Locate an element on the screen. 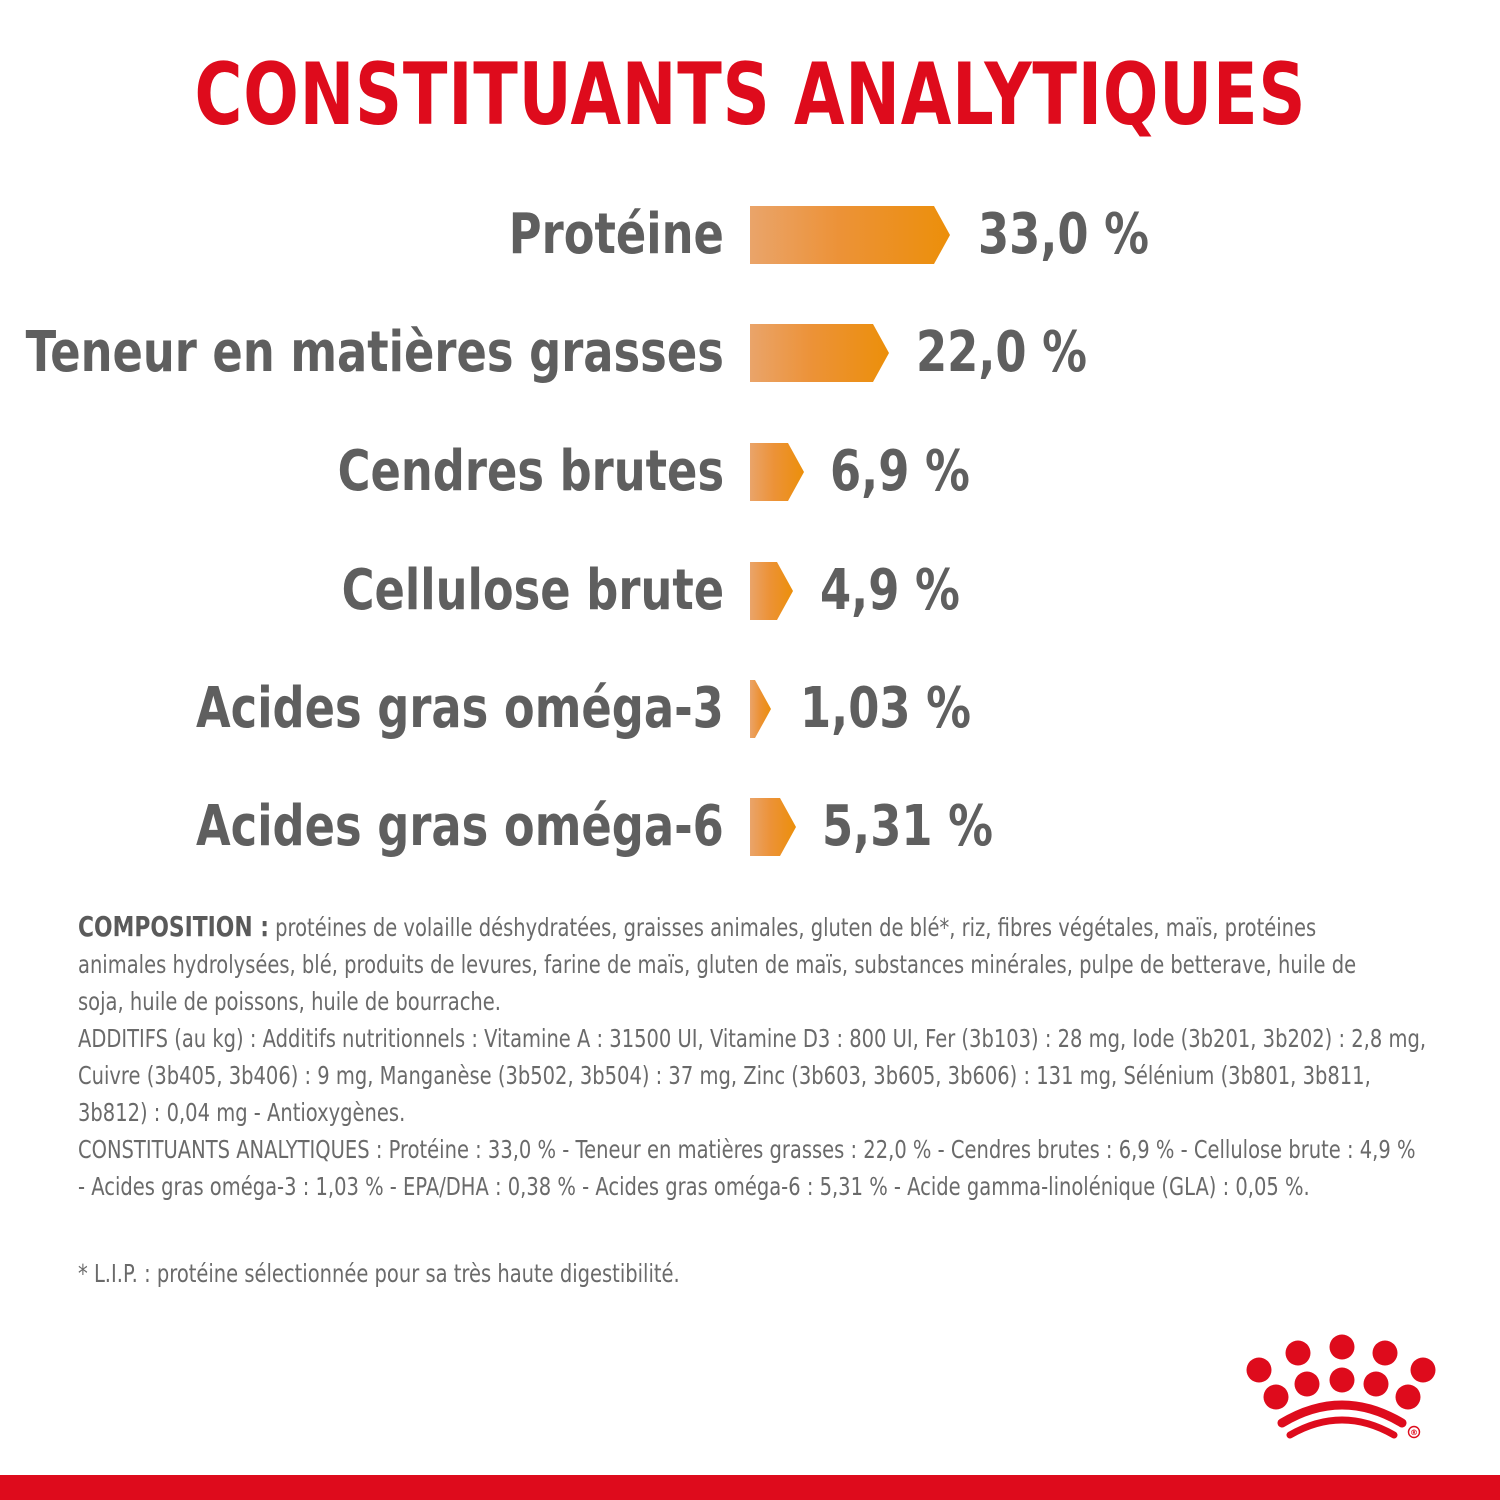  chart-row-fat: Teneur en matières grasses 22,0 % is located at coordinates (750, 353).